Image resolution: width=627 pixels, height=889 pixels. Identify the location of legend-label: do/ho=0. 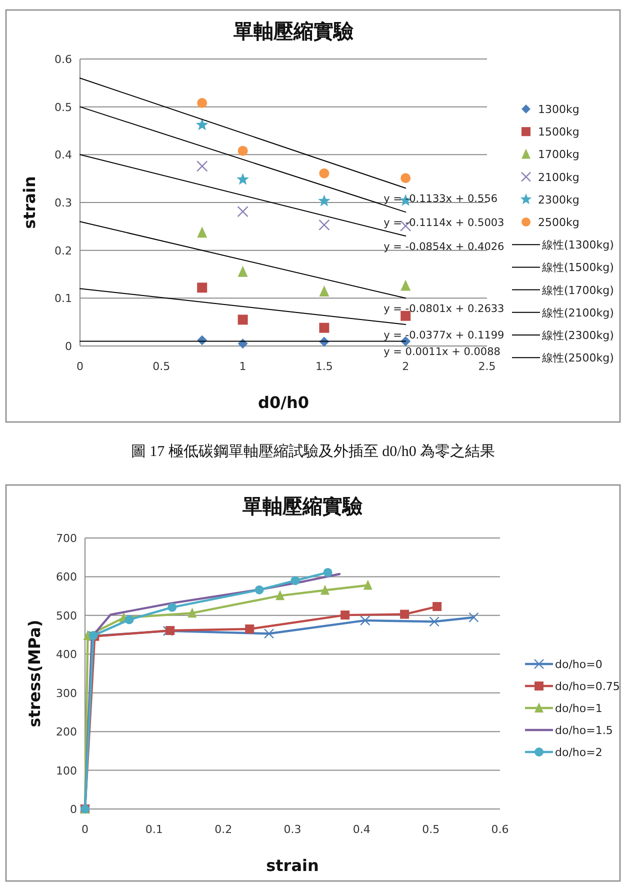
(578, 664).